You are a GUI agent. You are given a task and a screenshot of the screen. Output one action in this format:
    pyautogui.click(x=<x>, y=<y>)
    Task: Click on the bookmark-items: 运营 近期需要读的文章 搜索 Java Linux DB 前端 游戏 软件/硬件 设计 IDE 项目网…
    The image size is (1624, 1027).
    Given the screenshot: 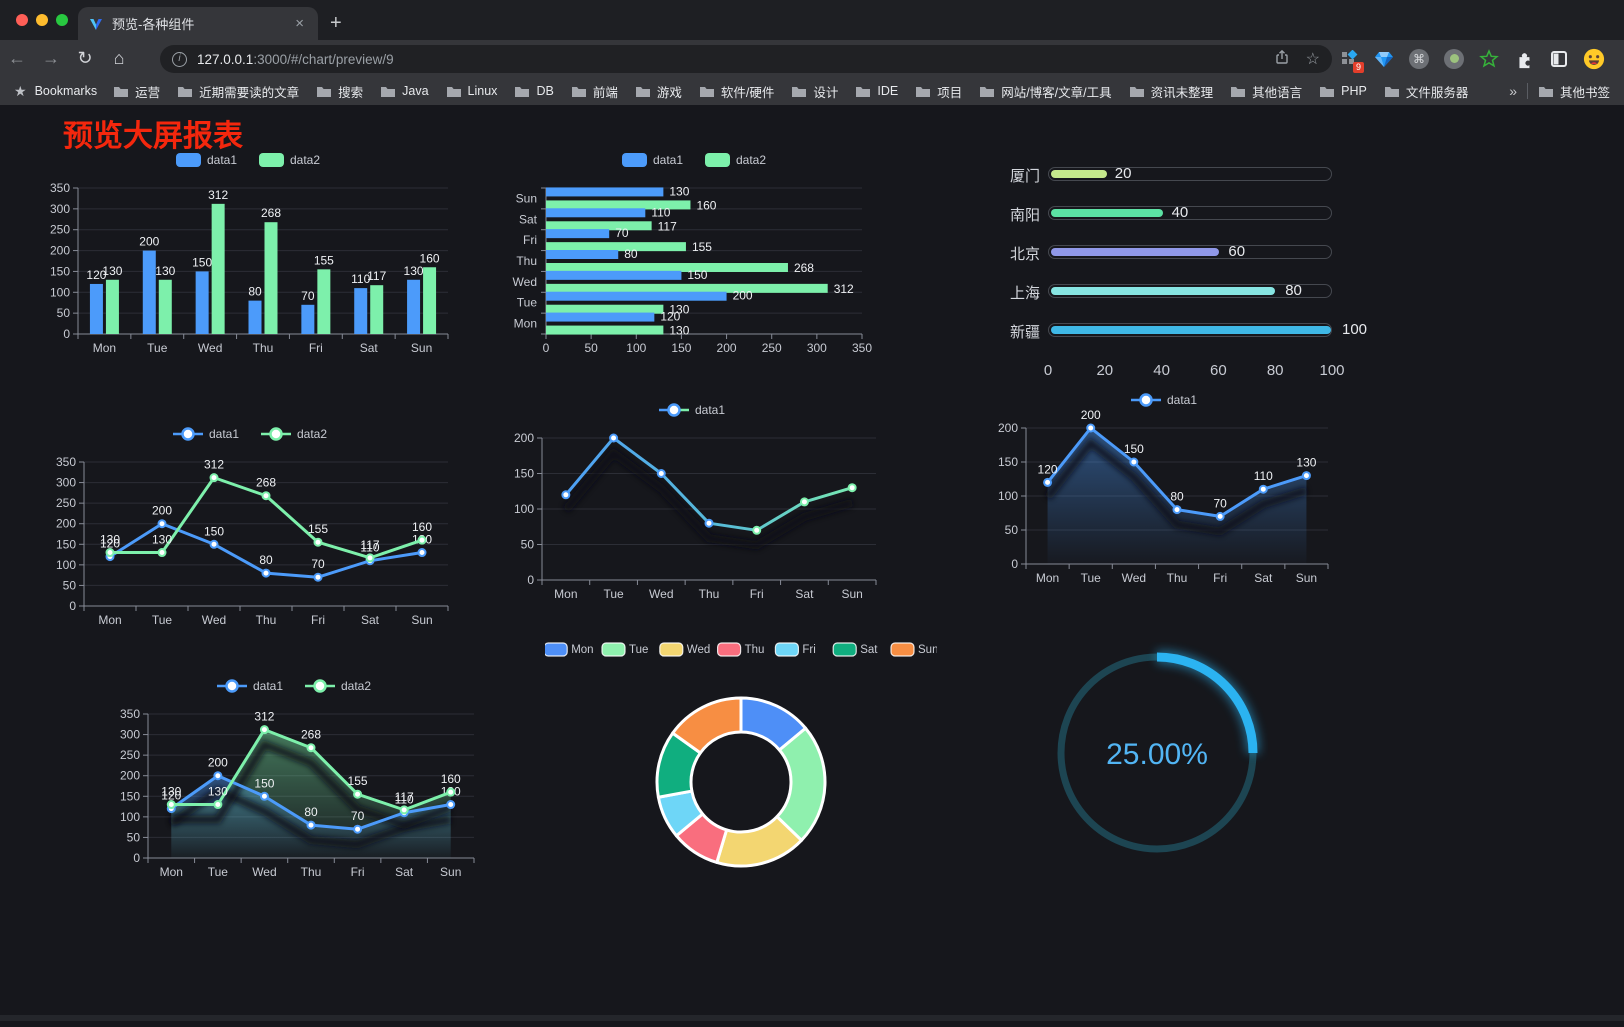 What is the action you would take?
    pyautogui.click(x=811, y=91)
    